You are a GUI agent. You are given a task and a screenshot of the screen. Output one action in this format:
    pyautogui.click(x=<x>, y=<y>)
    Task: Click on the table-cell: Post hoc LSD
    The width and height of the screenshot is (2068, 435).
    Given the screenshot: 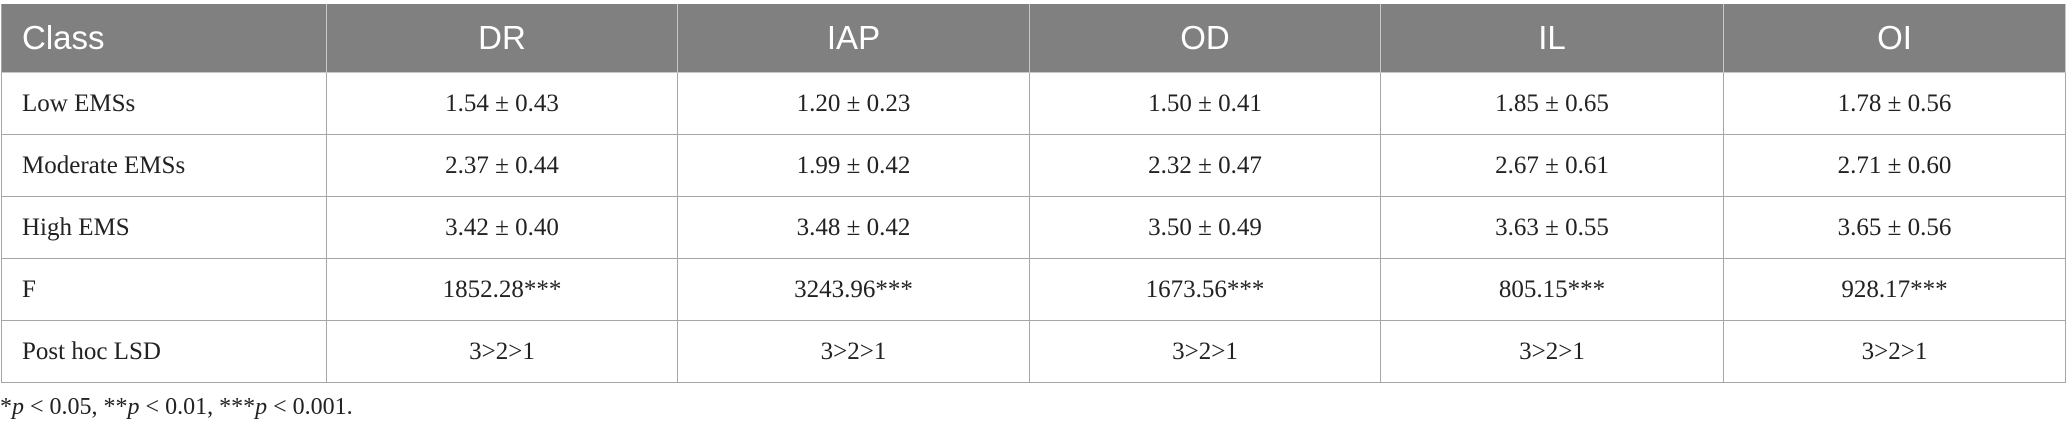 What is the action you would take?
    pyautogui.click(x=164, y=352)
    